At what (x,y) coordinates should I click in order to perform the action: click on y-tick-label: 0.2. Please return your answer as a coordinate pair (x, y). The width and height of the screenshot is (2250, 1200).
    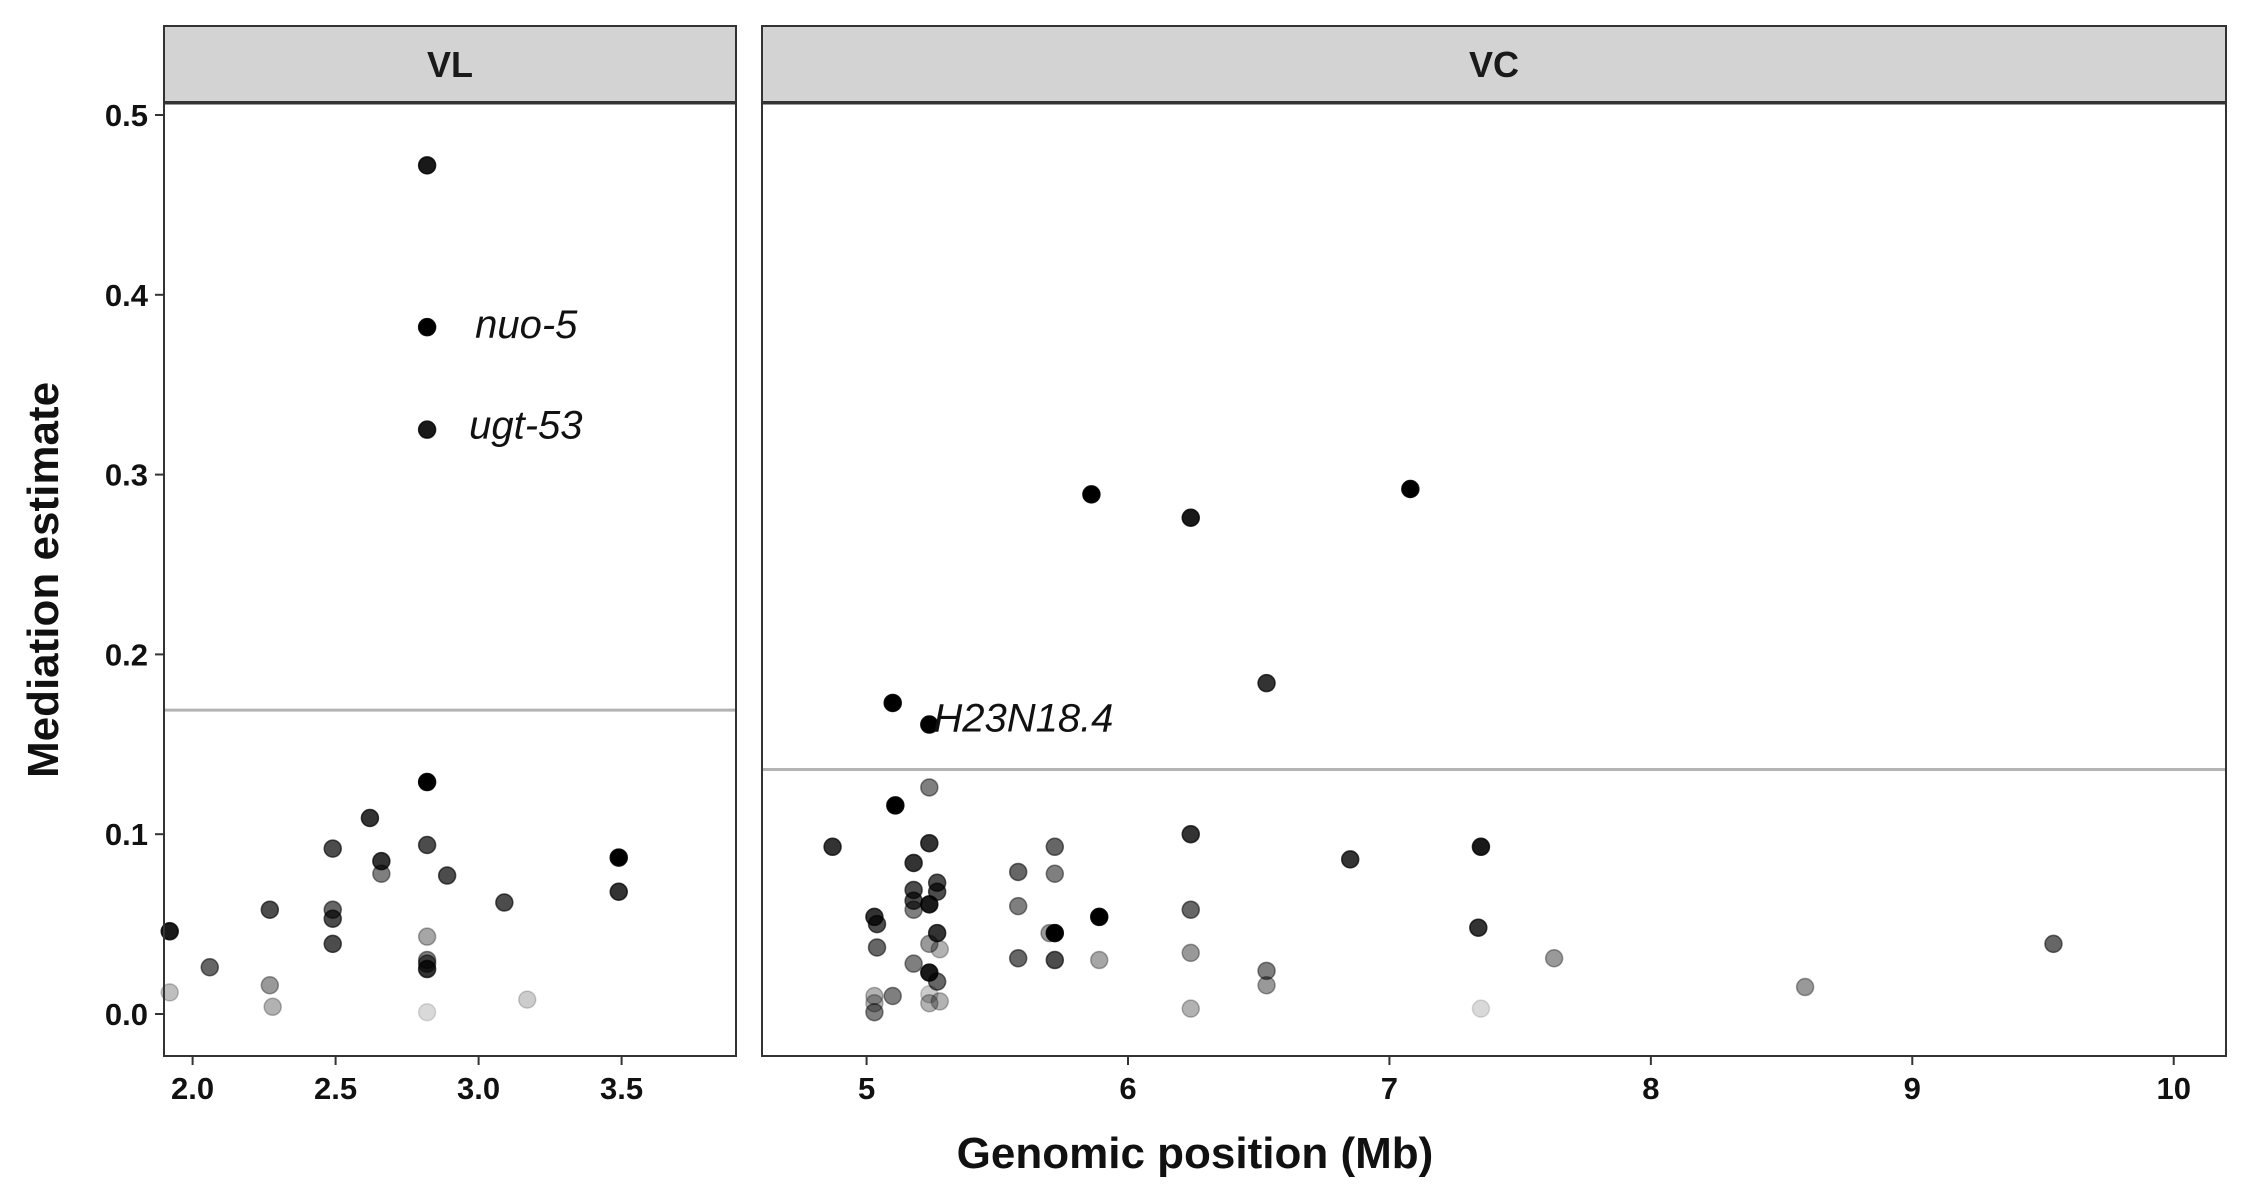
    Looking at the image, I should click on (126, 654).